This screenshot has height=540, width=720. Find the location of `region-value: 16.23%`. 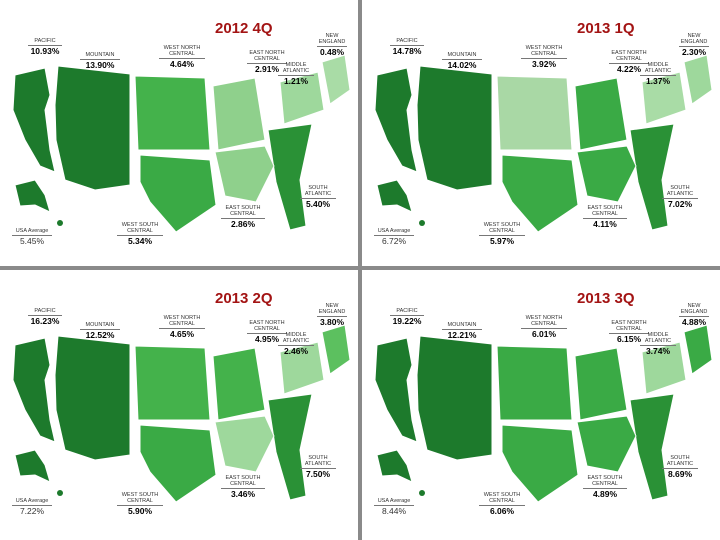

region-value: 16.23% is located at coordinates (45, 321).